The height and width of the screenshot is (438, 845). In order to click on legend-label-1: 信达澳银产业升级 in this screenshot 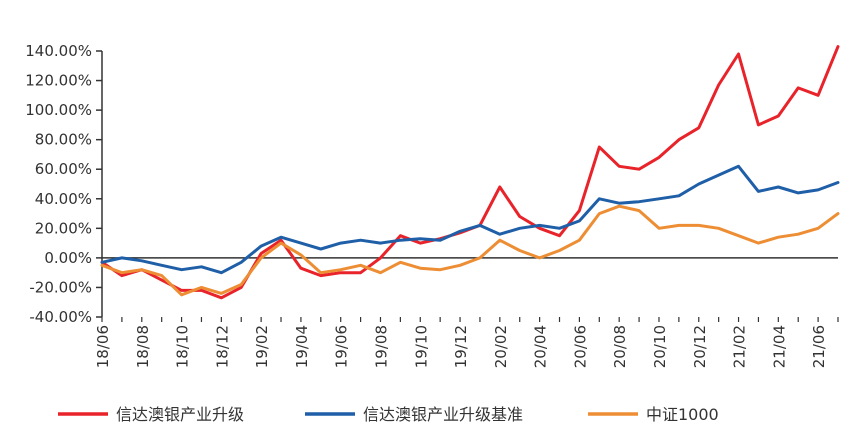, I will do `click(180, 414)`.